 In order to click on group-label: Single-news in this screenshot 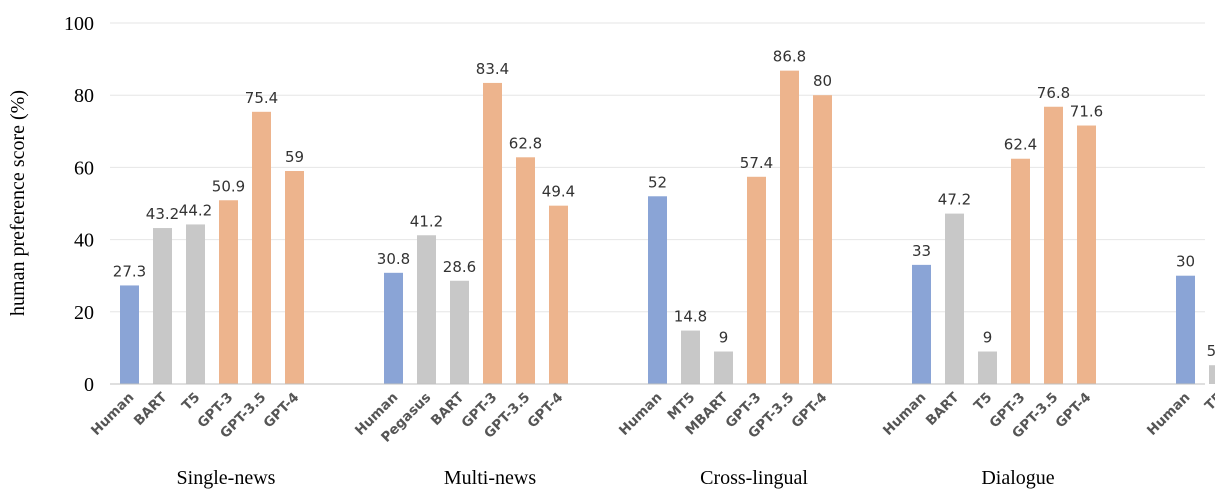, I will do `click(226, 478)`.